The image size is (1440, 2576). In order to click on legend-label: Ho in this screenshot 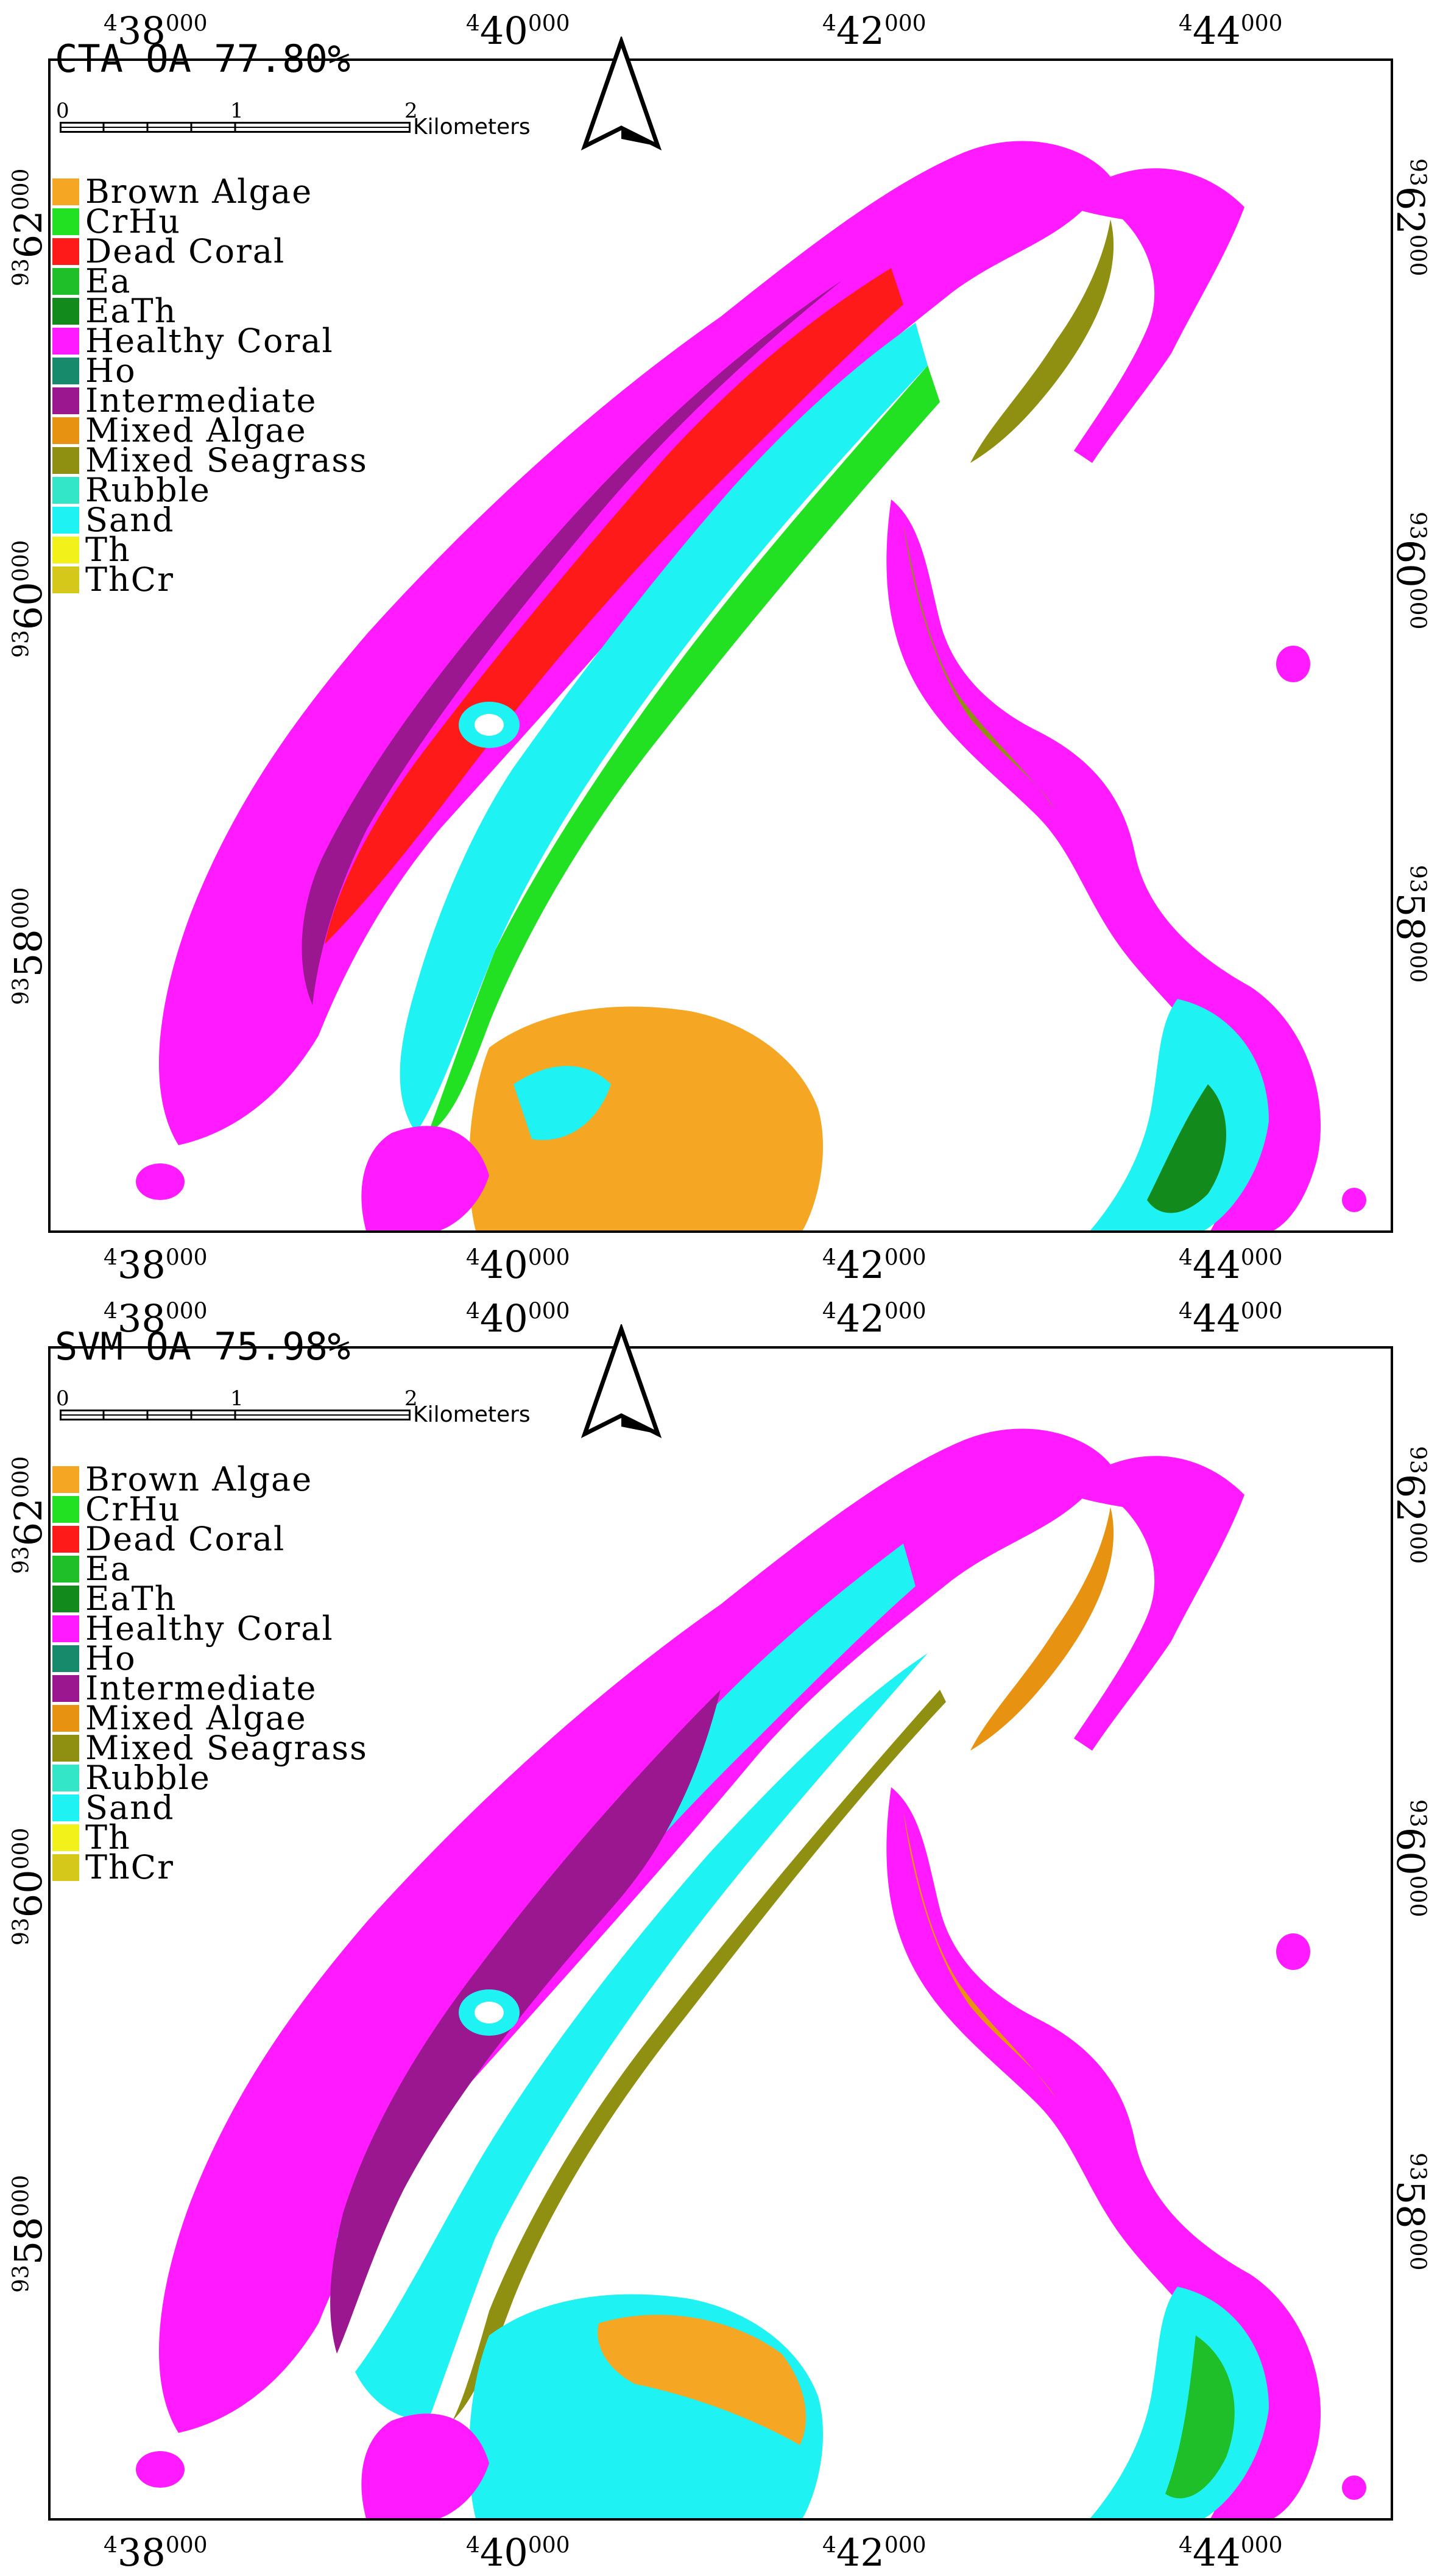, I will do `click(111, 370)`.